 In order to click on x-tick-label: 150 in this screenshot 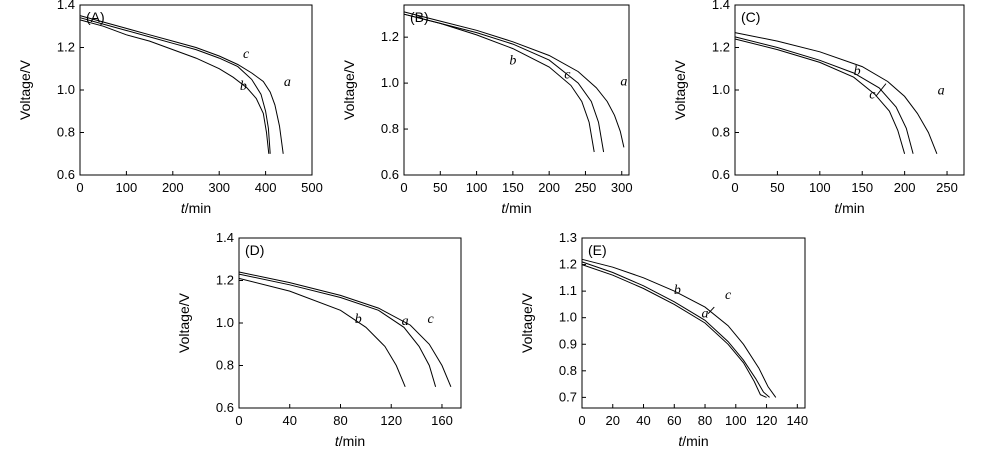, I will do `click(862, 187)`.